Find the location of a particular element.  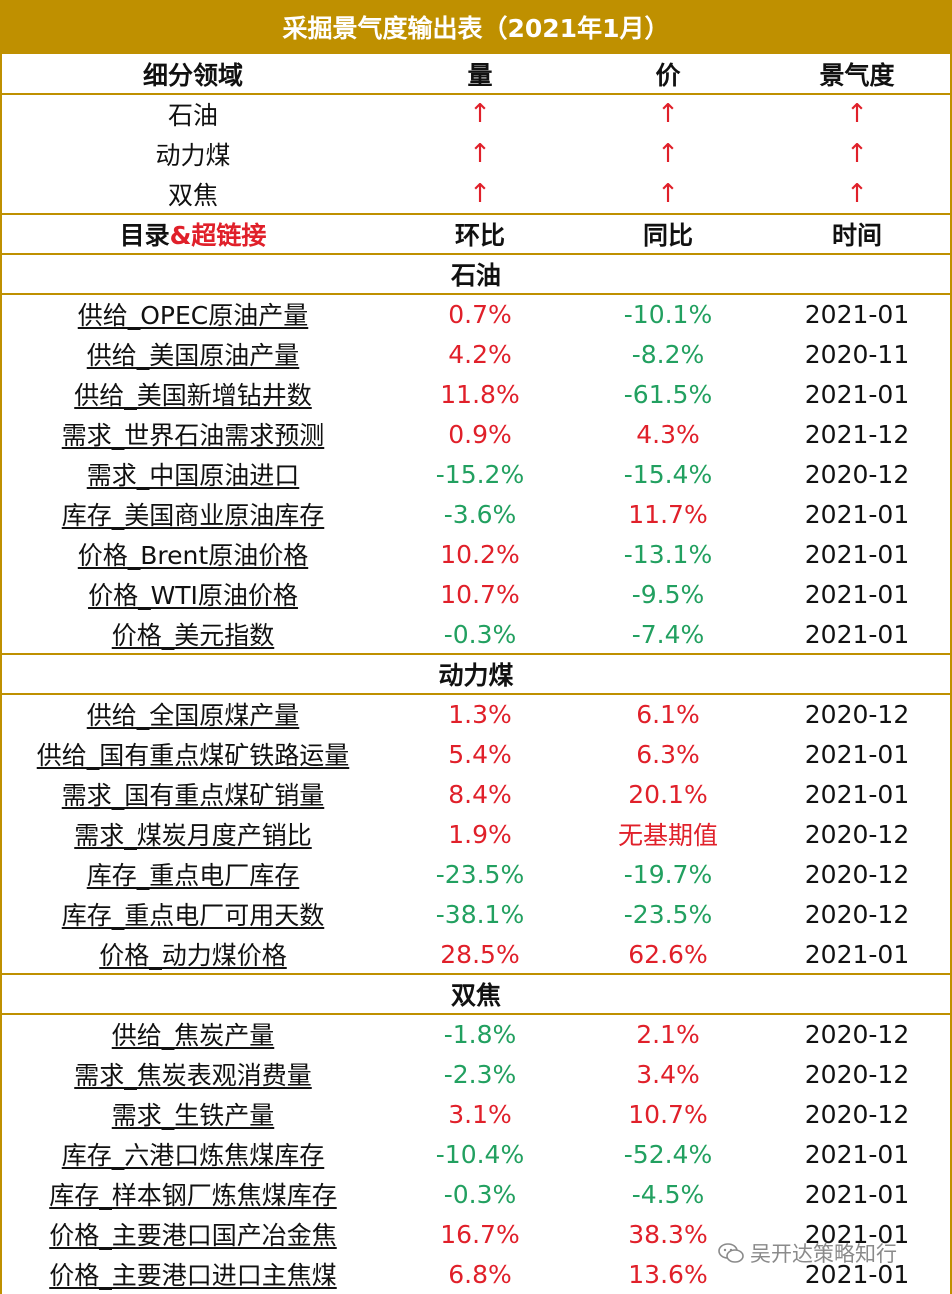

yoy-value: -13.1% is located at coordinates (668, 554).